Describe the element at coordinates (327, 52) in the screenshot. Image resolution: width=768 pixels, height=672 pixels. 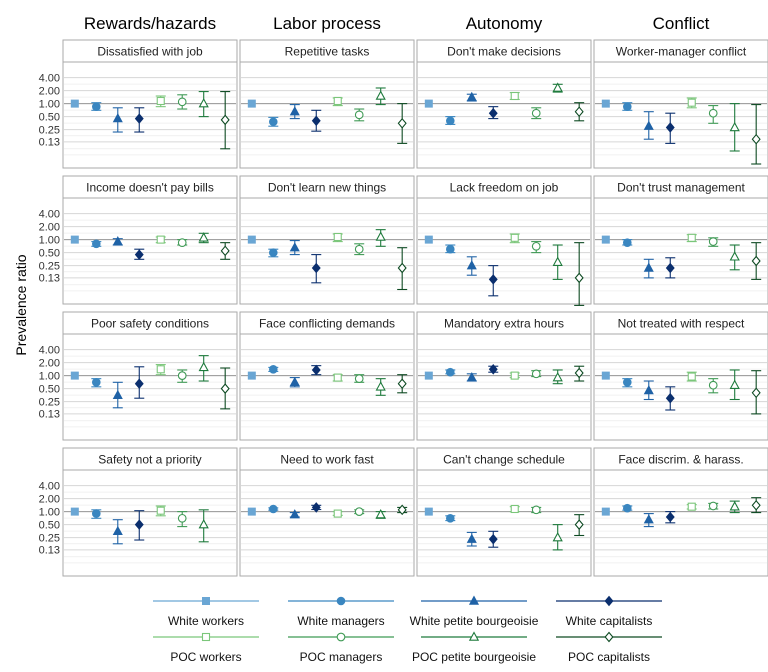
I see `panel-title: Repetitive tasks` at that location.